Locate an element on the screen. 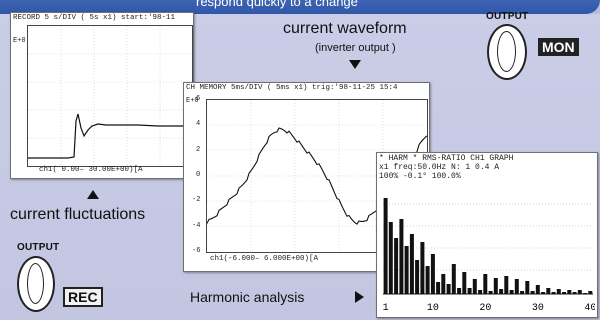 The height and width of the screenshot is (320, 600). memory-ytick: -2 is located at coordinates (196, 200).